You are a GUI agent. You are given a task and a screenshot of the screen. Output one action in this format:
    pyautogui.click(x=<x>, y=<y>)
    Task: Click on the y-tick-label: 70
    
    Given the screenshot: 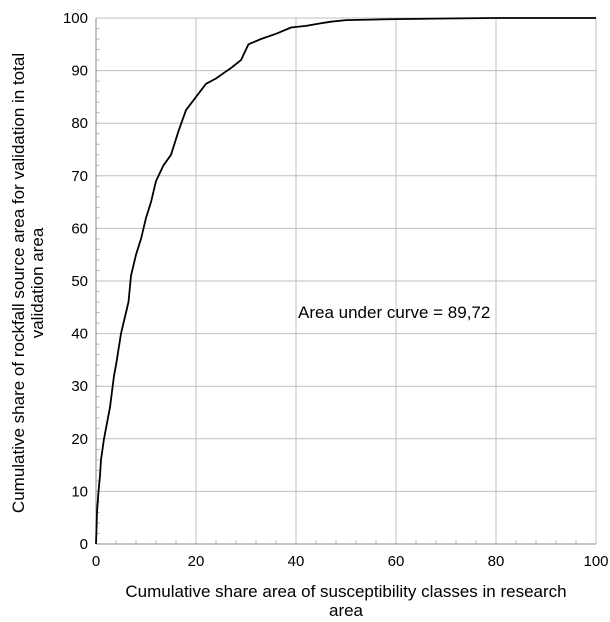 What is the action you would take?
    pyautogui.click(x=79, y=176)
    